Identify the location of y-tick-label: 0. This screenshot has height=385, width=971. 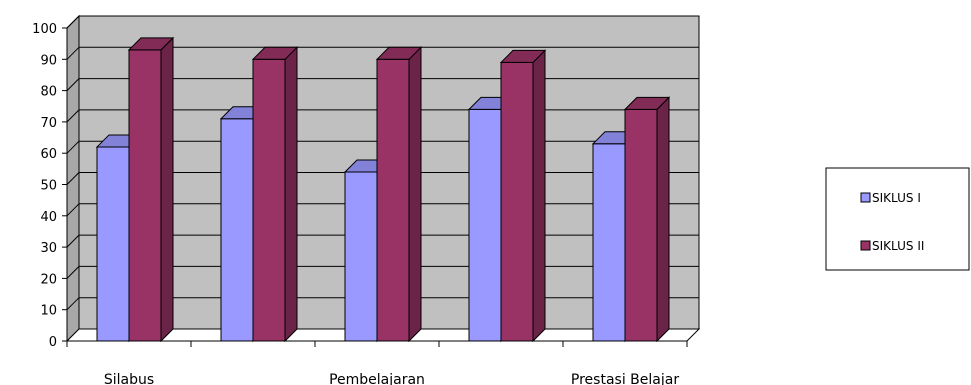
(53, 342).